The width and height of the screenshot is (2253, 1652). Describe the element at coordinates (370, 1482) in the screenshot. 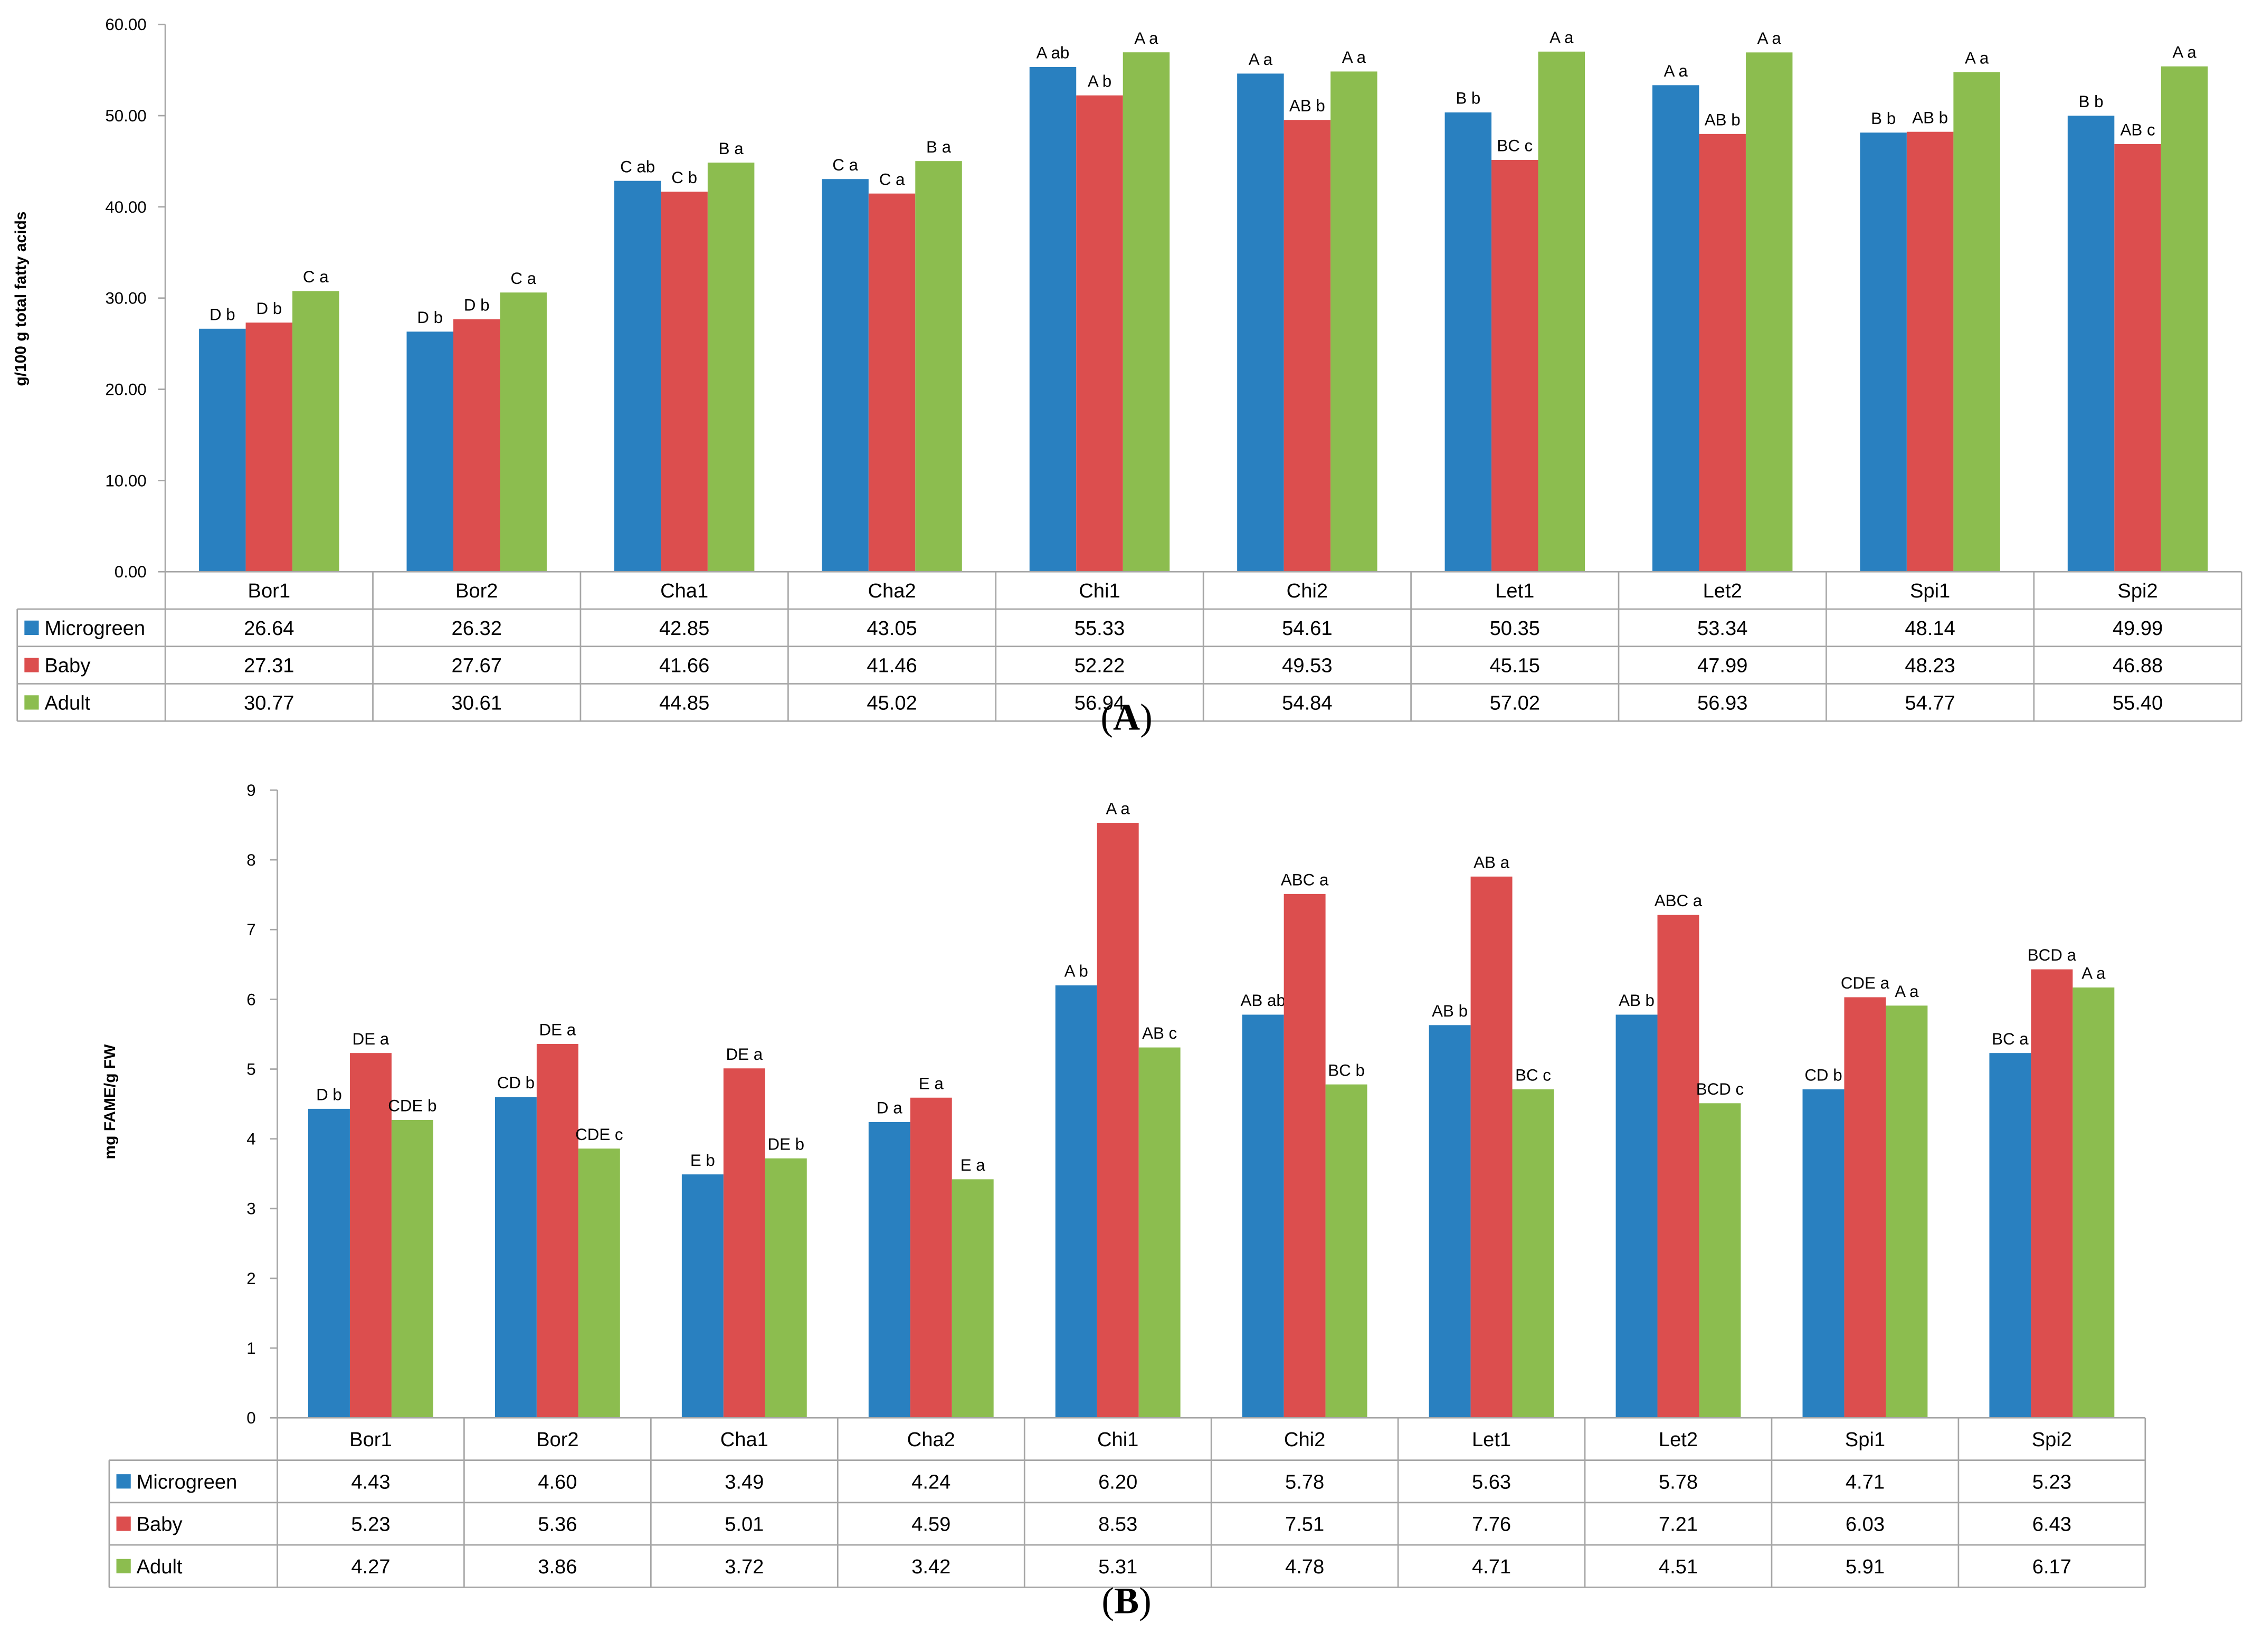

I see `table-value: 4.43` at that location.